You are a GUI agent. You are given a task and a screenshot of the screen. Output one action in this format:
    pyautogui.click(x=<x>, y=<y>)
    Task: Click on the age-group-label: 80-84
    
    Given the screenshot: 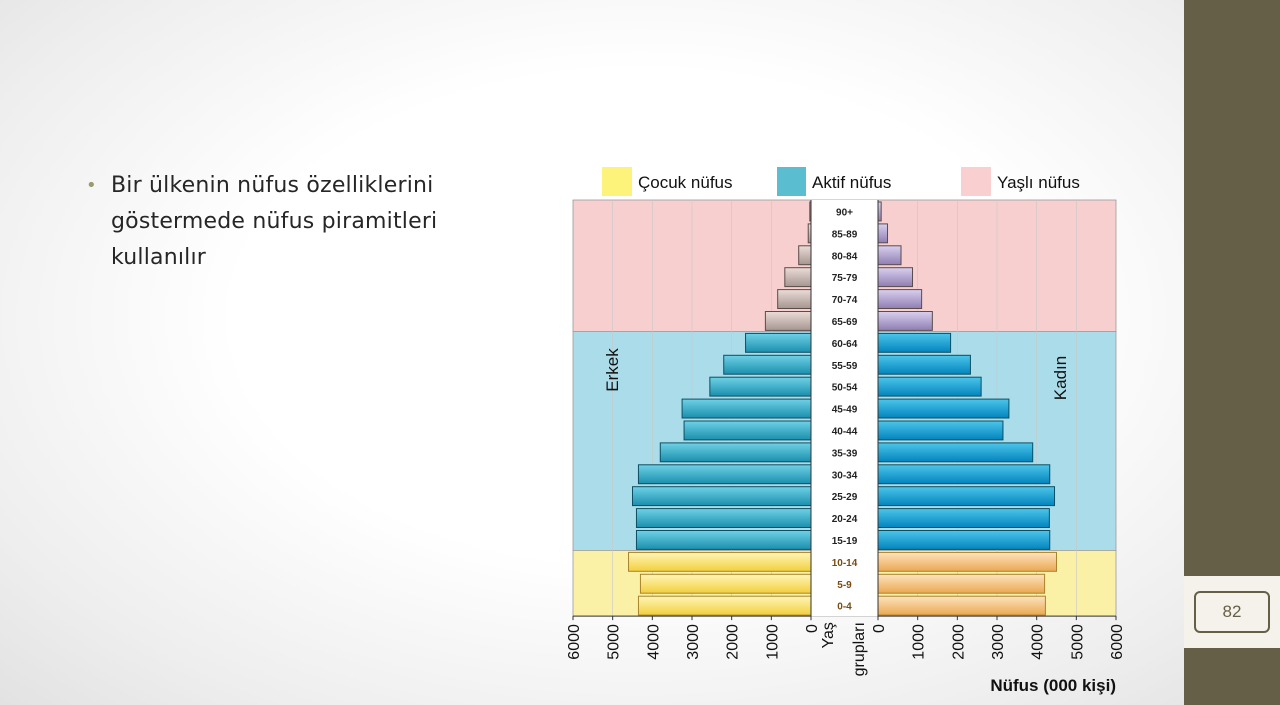 What is the action you would take?
    pyautogui.click(x=845, y=256)
    